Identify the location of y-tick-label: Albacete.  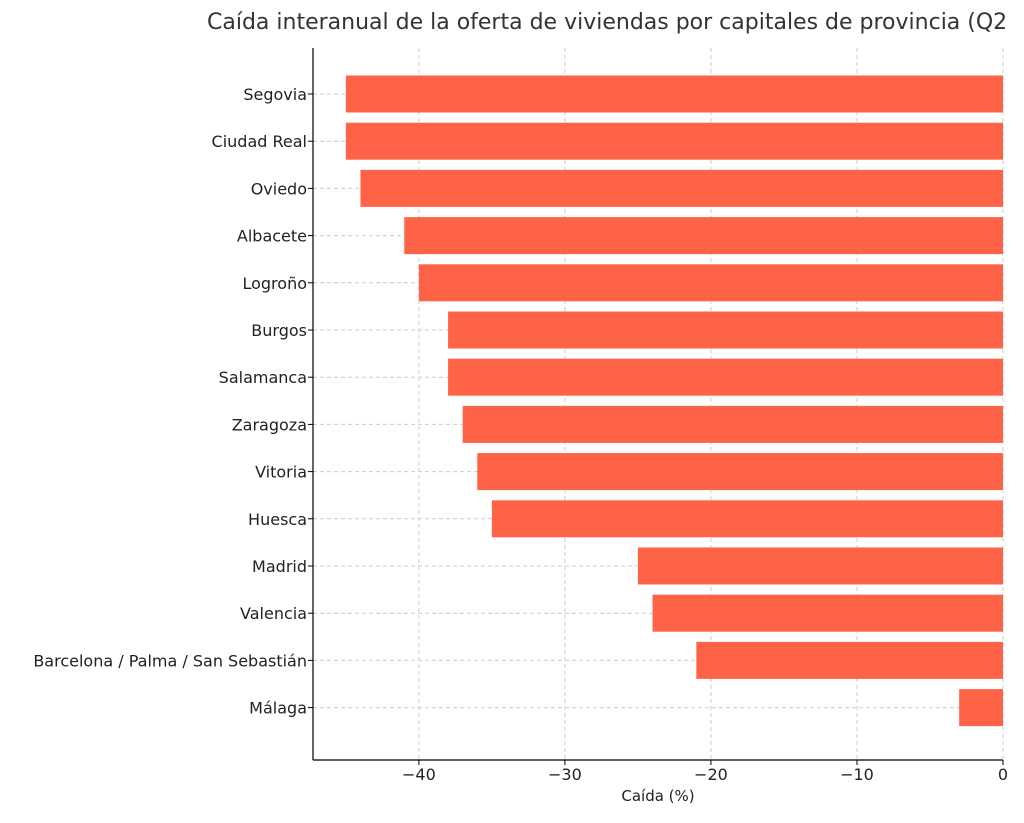
(272, 236).